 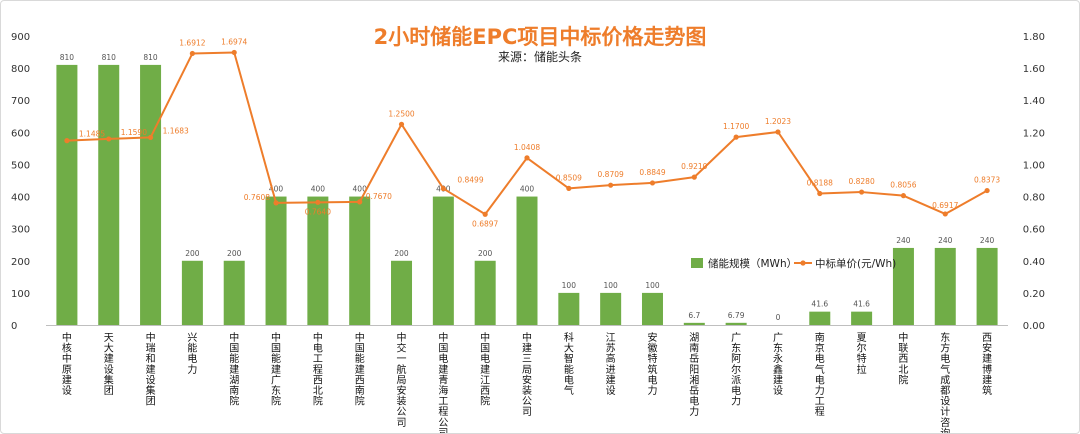 What do you see at coordinates (778, 364) in the screenshot?
I see `x-category-label: 广东永鑫建设` at bounding box center [778, 364].